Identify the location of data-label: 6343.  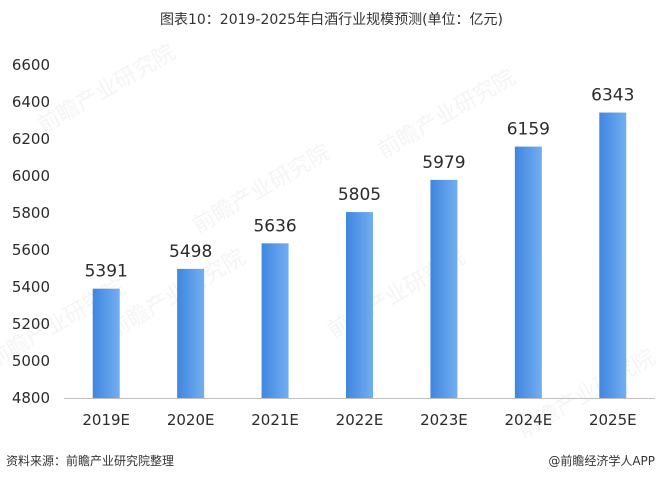
(612, 96).